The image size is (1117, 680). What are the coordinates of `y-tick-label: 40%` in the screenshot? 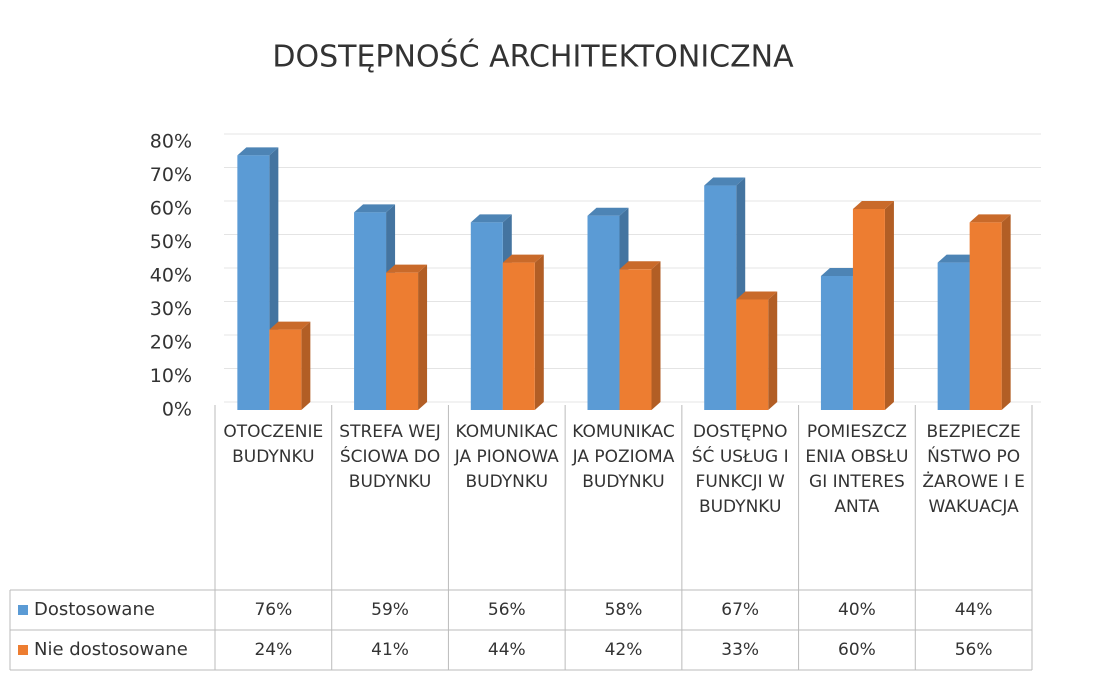 It's located at (171, 276).